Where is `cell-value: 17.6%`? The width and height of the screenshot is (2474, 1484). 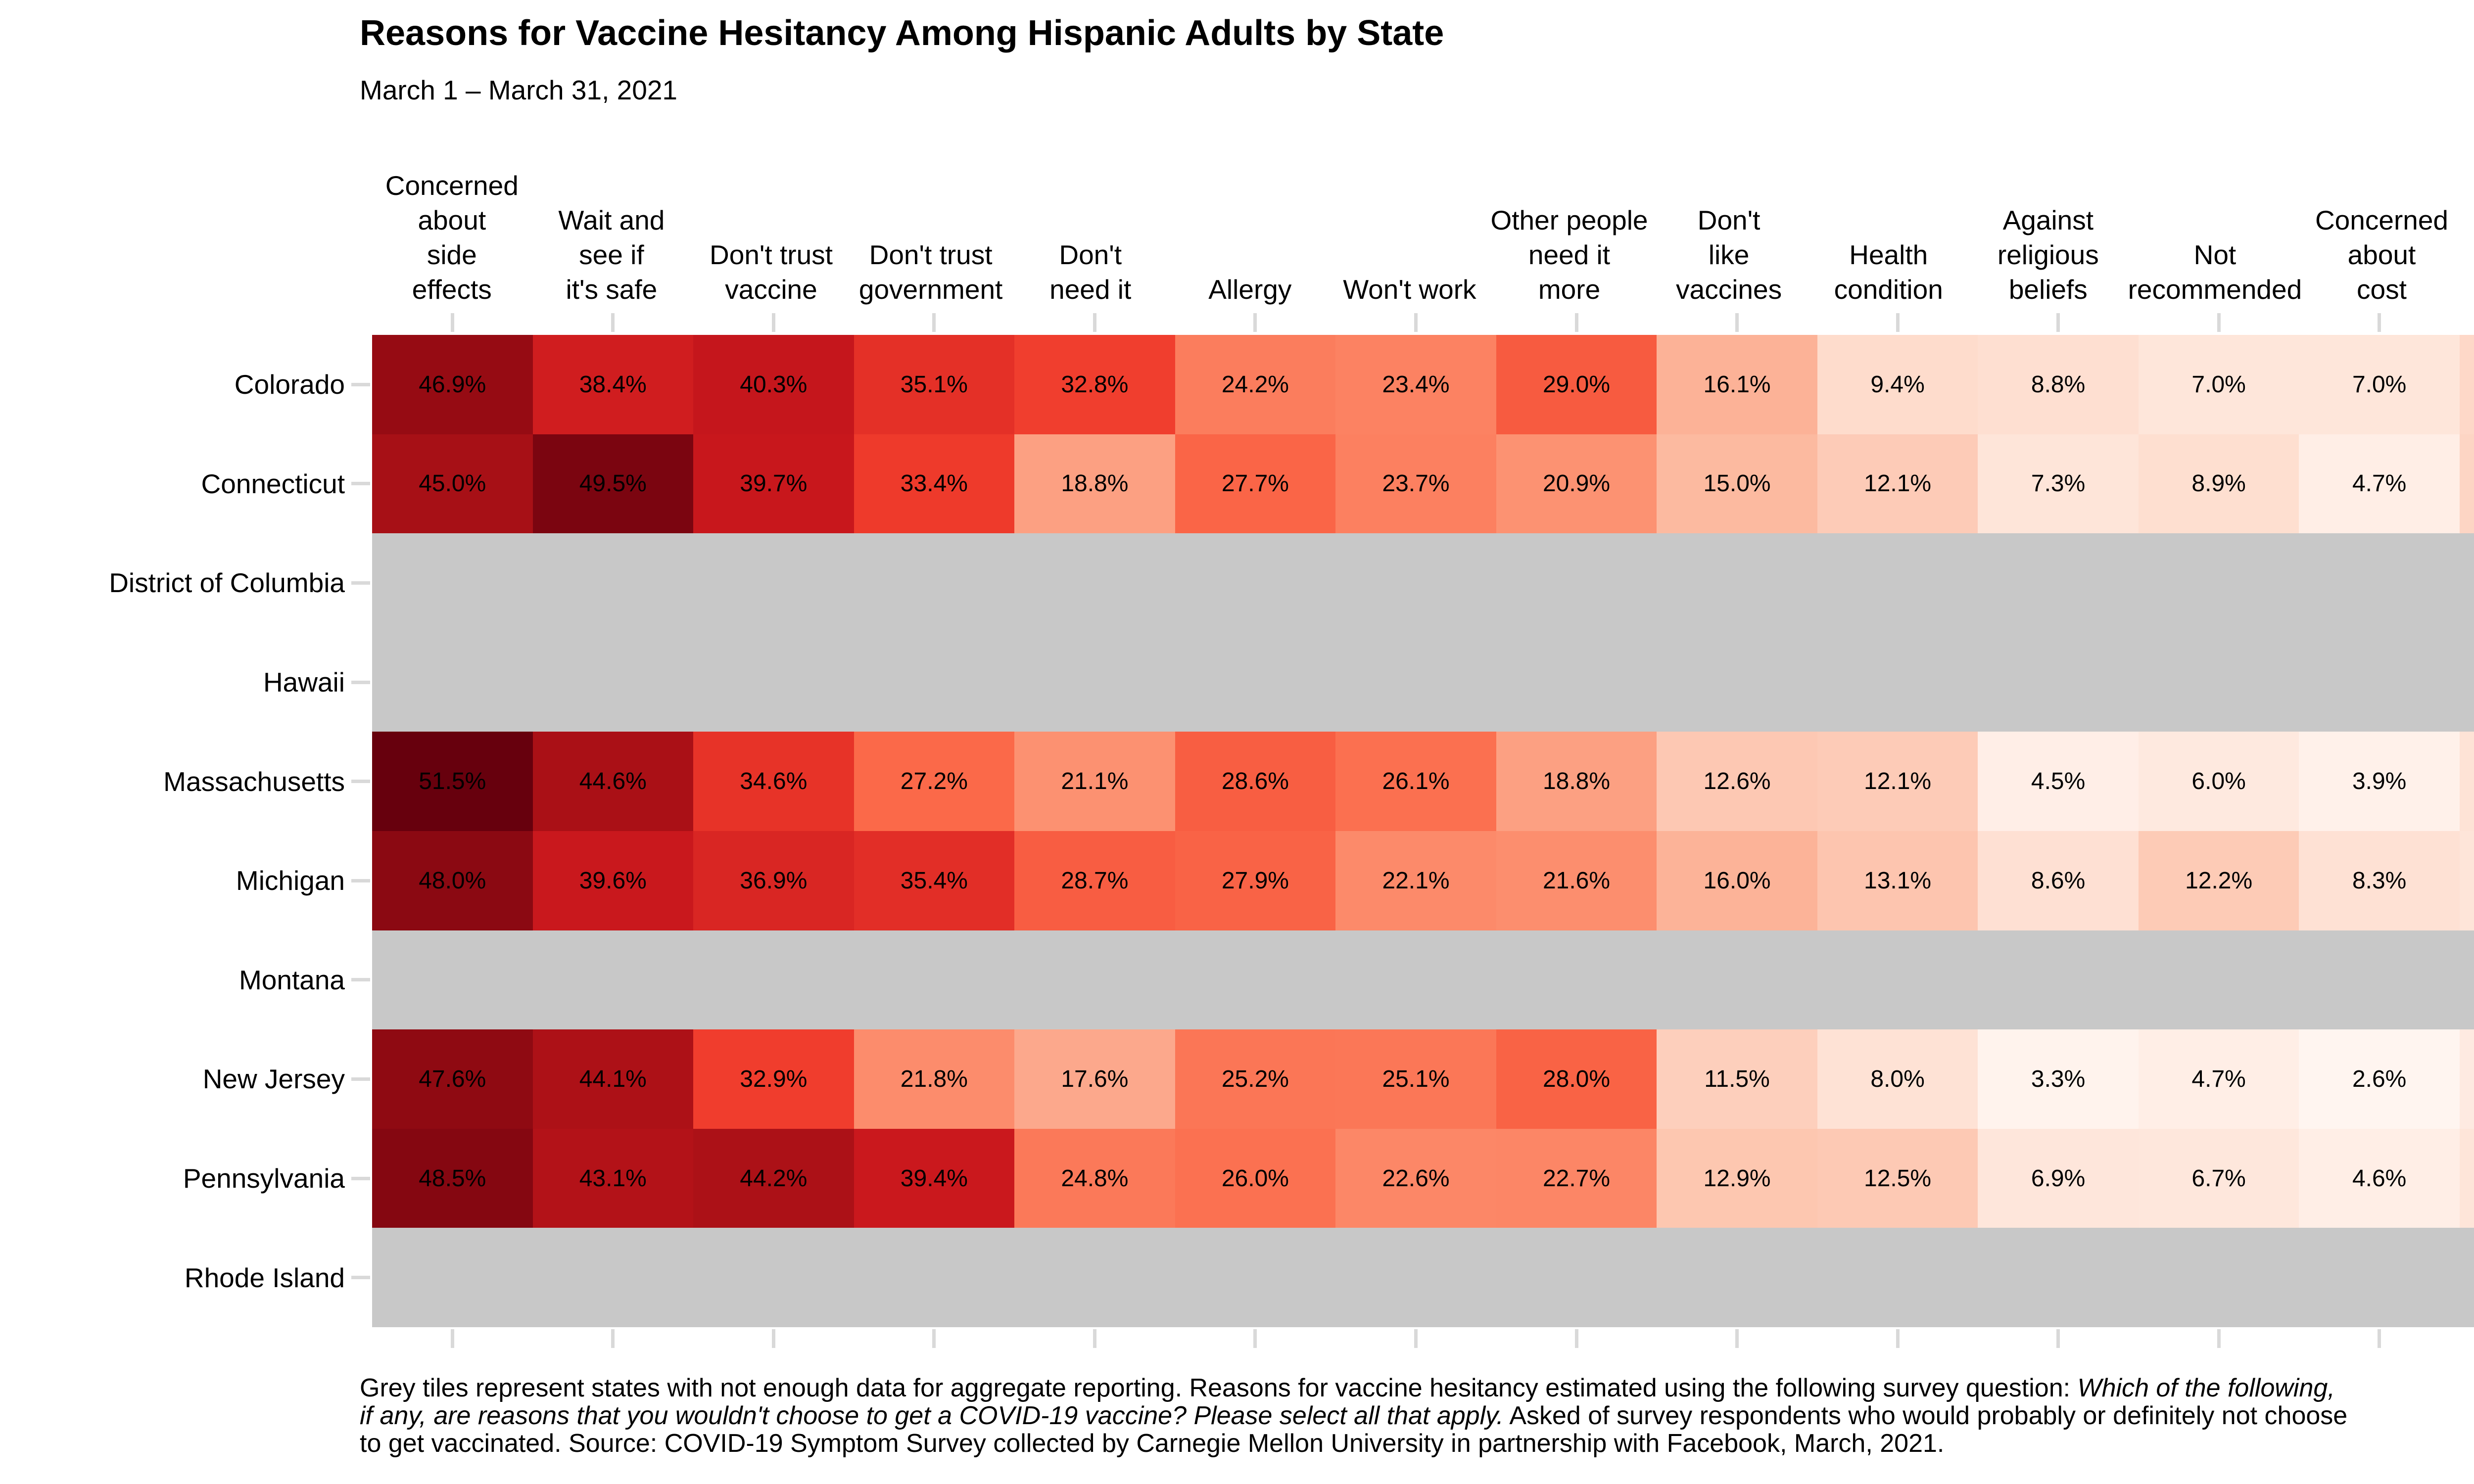 cell-value: 17.6% is located at coordinates (1095, 1079).